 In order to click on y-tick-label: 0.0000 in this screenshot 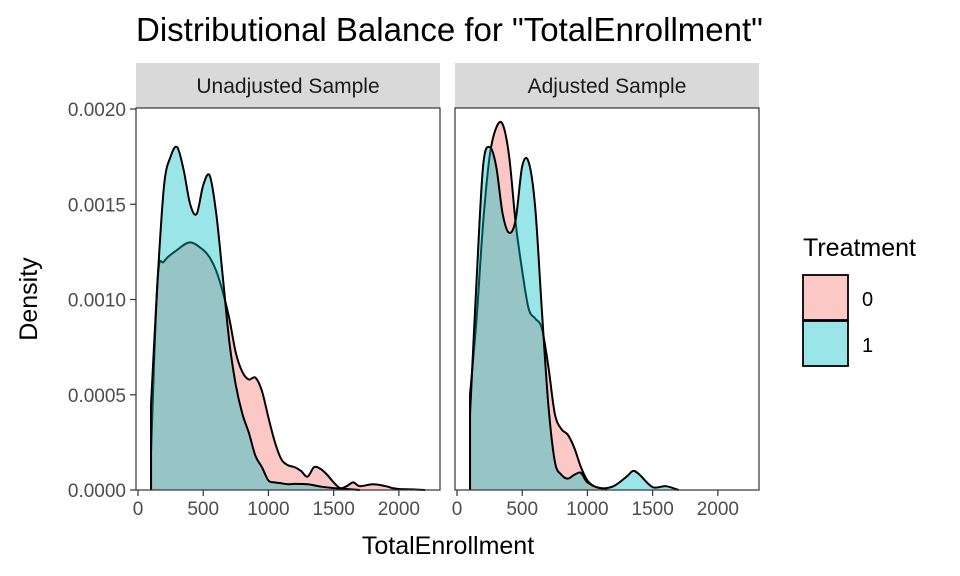, I will do `click(97, 491)`.